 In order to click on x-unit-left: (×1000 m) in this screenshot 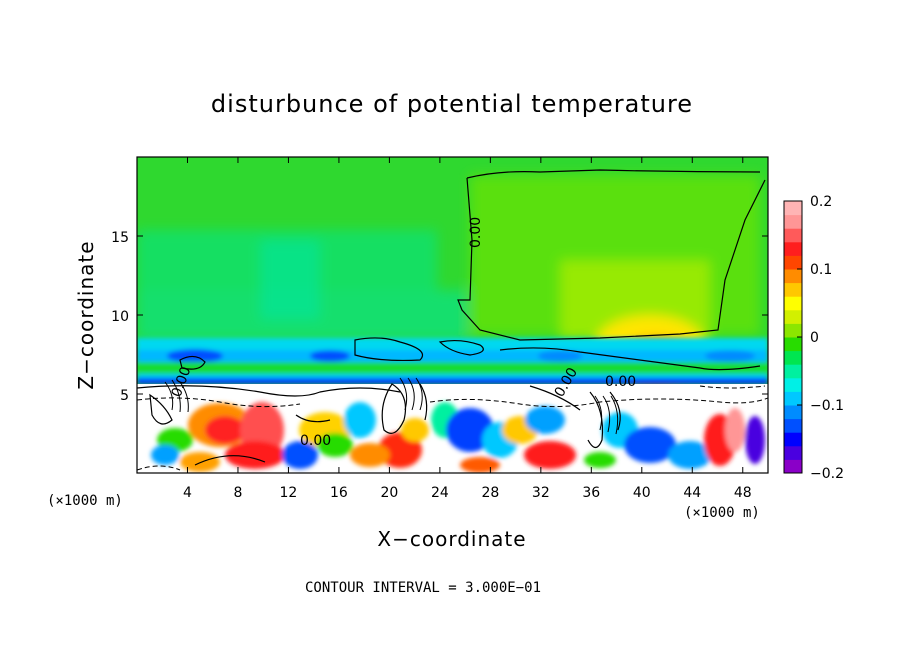, I will do `click(85, 501)`.